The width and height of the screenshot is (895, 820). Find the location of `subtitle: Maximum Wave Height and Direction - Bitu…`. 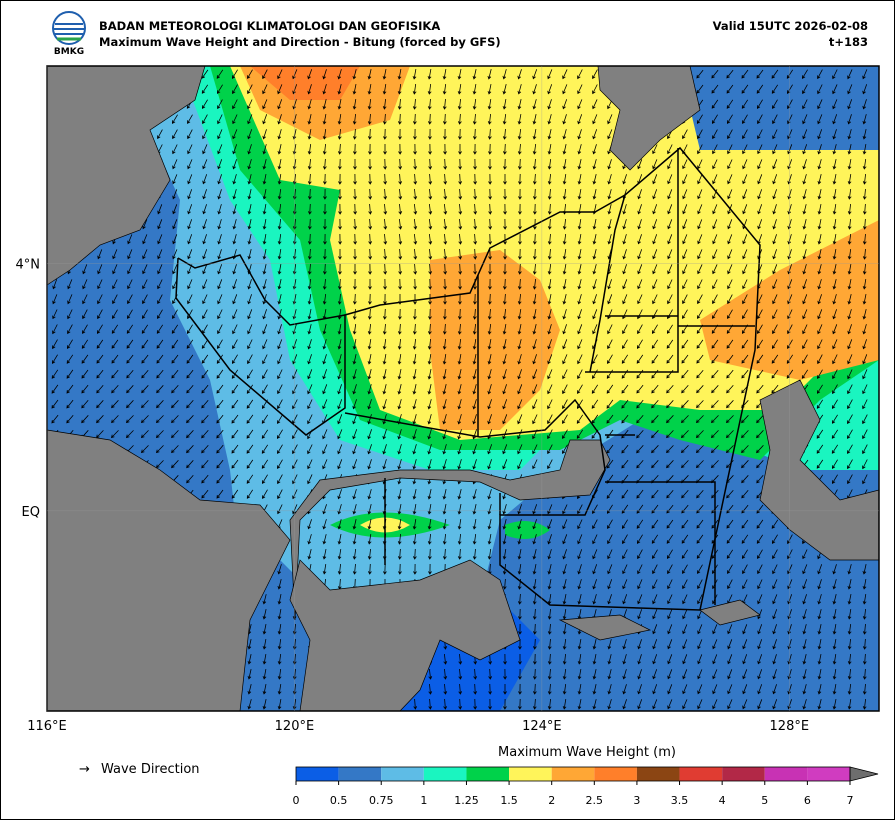

subtitle: Maximum Wave Height and Direction - Bitu… is located at coordinates (300, 42).